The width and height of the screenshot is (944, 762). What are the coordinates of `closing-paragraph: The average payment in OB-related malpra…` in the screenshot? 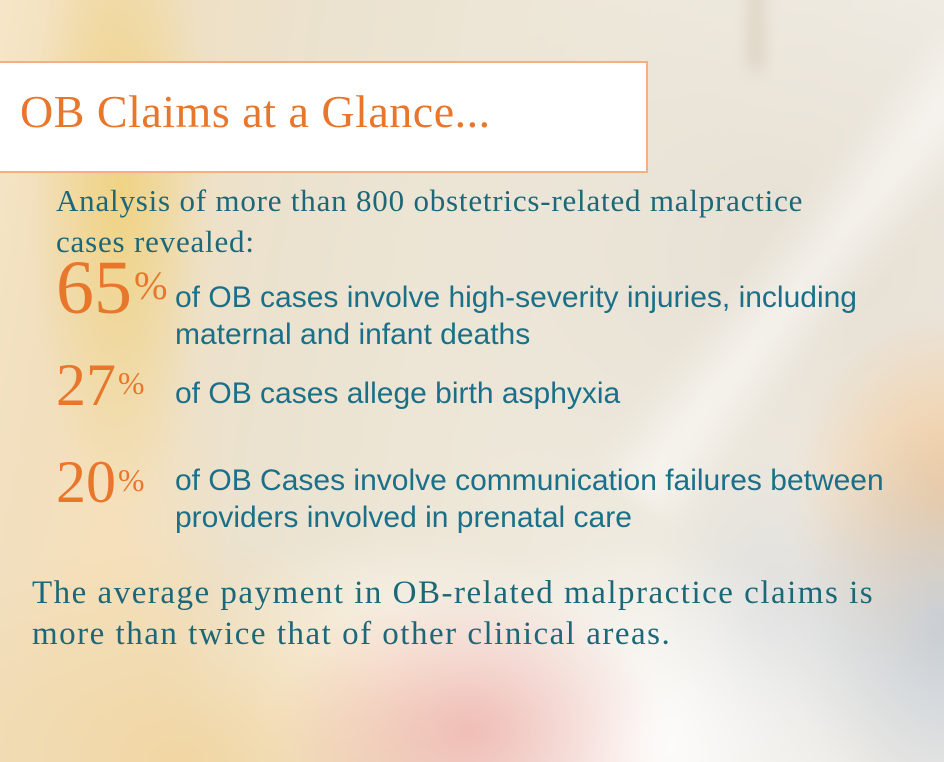 It's located at (453, 613).